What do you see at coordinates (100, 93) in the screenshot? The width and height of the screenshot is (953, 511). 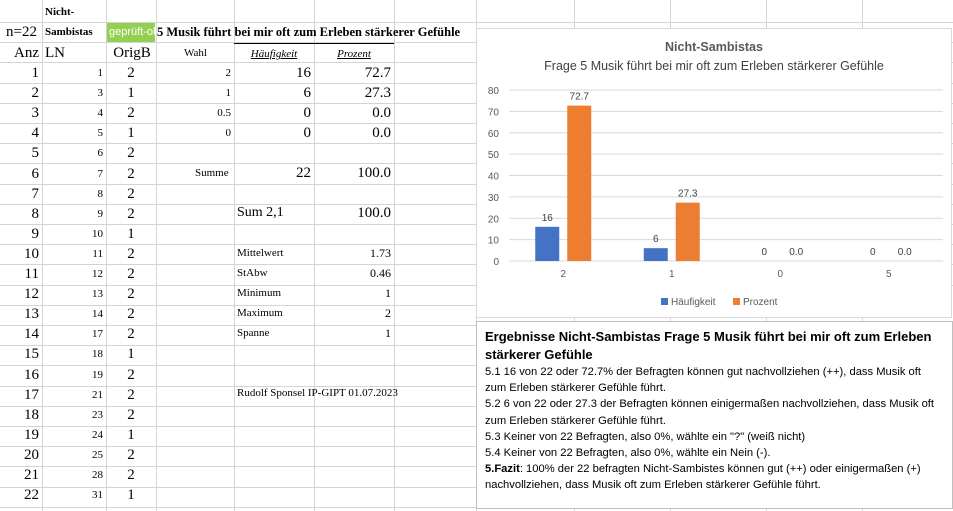 I see `row-ln: 3` at bounding box center [100, 93].